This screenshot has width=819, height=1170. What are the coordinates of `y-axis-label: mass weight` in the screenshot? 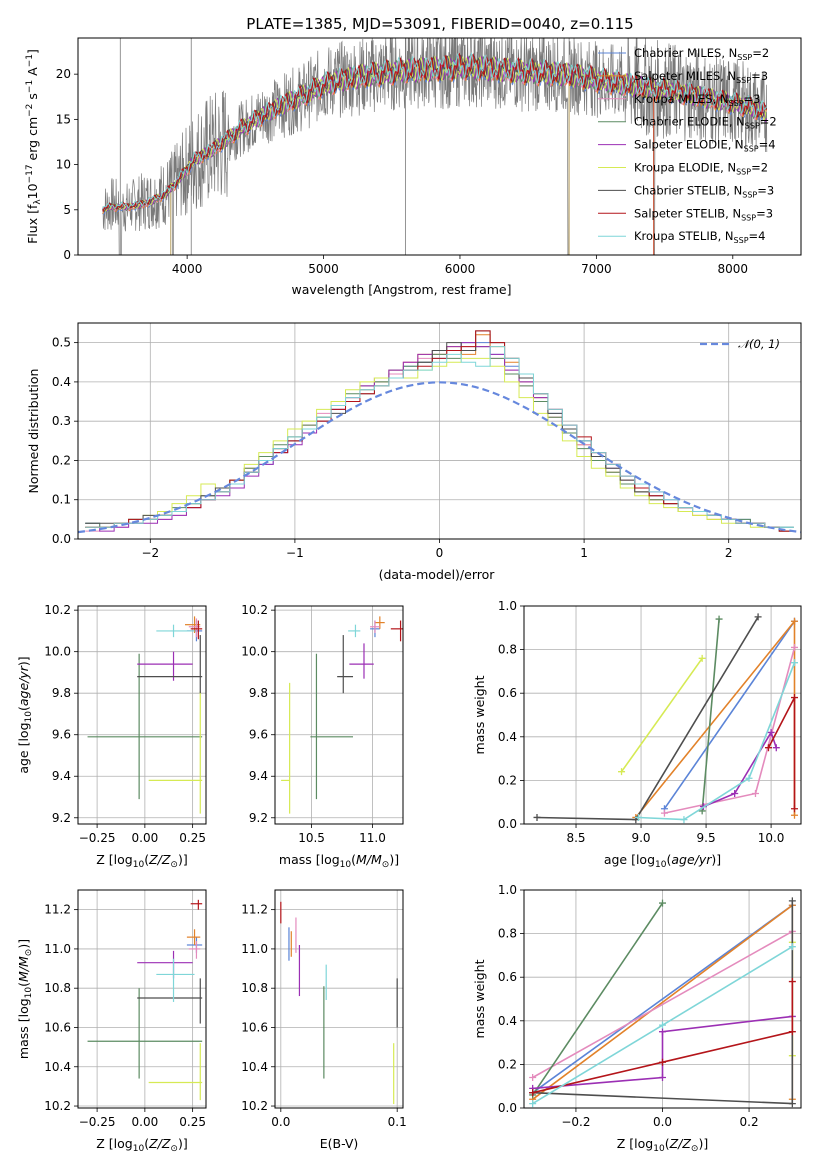 It's located at (479, 714).